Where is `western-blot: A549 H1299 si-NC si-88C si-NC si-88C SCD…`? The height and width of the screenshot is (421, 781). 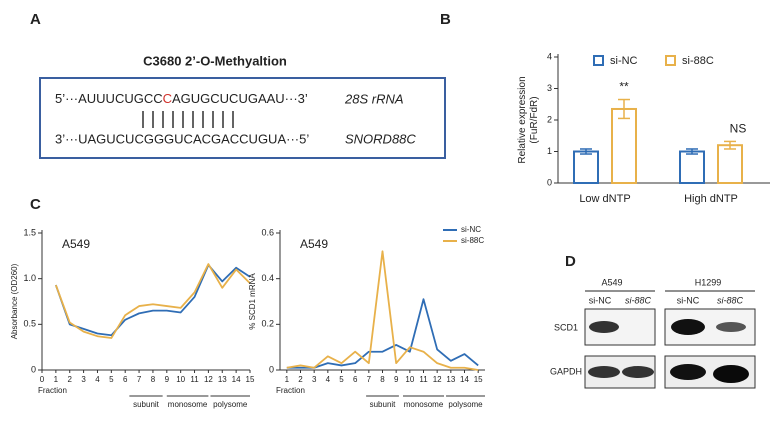
western-blot: A549 H1299 si-NC si-88C si-NC si-88C SCD… is located at coordinates (653, 333).